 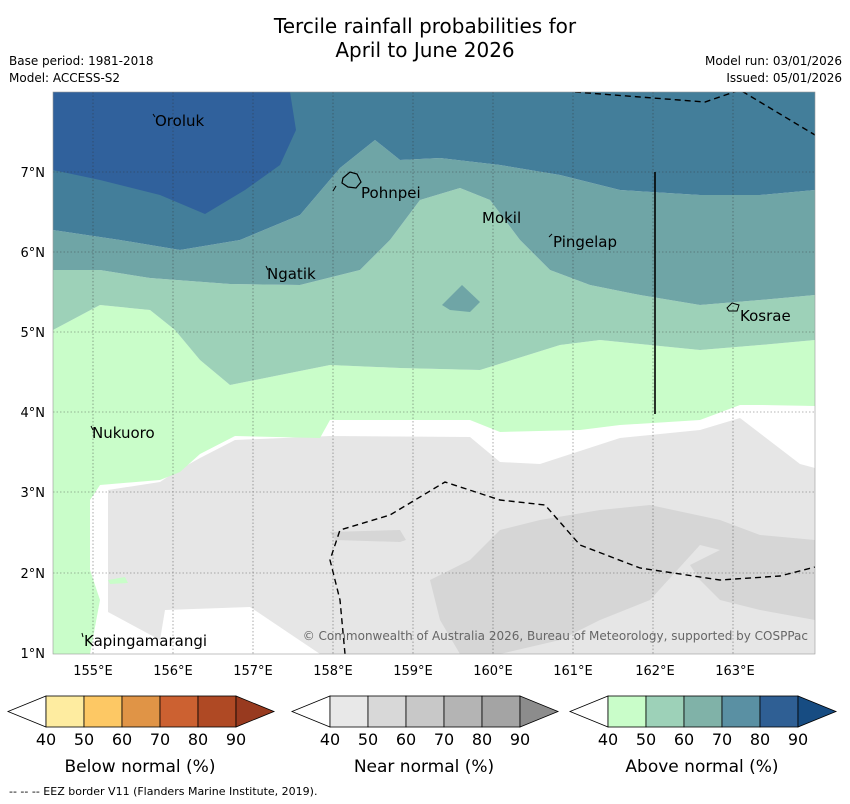 What do you see at coordinates (368, 536) in the screenshot?
I see `near-normal-small-patch` at bounding box center [368, 536].